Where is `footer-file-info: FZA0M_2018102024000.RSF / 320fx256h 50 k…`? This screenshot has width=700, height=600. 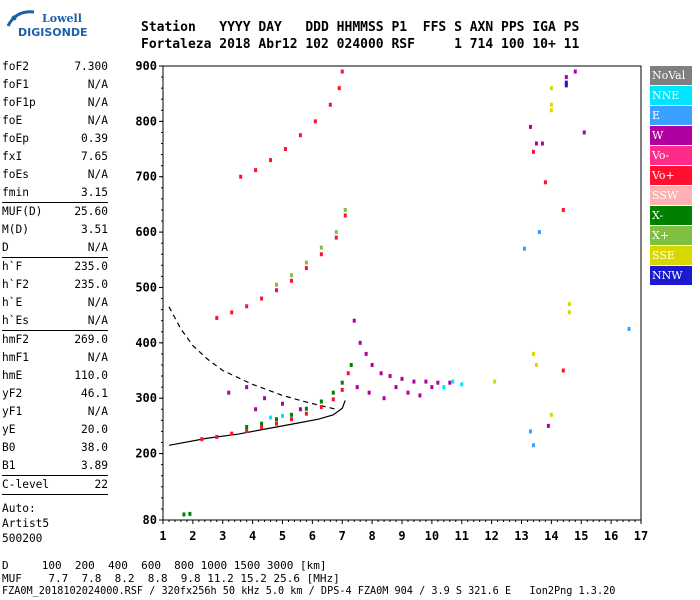
footer-file-info: FZA0M_2018102024000.RSF / 320fx256h 50 k… is located at coordinates (309, 591).